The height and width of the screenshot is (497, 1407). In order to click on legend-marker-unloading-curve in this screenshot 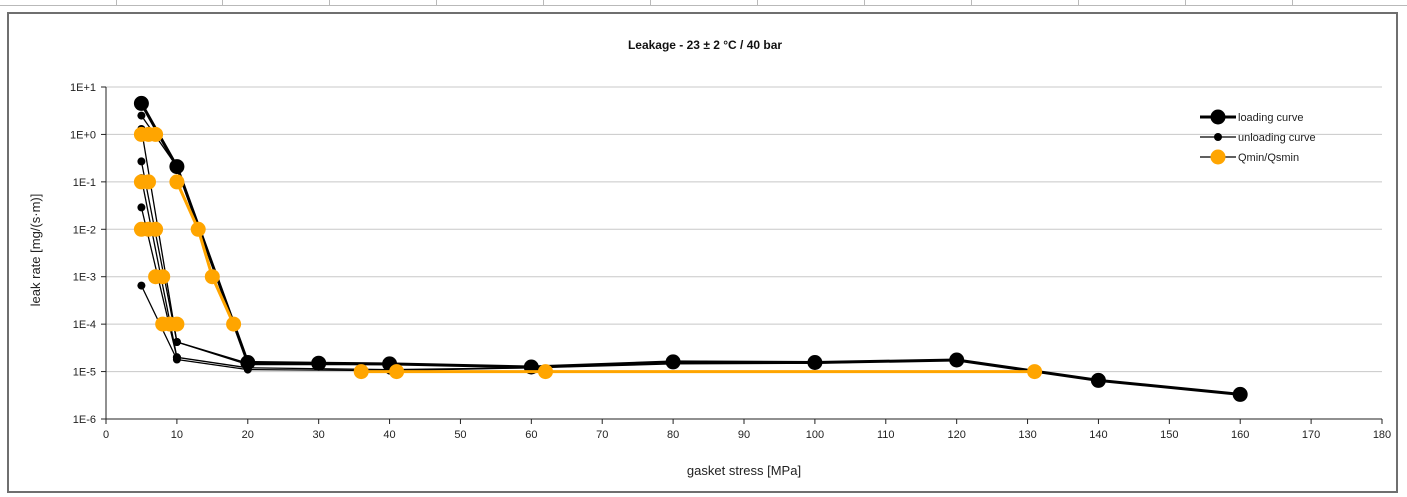, I will do `click(1218, 137)`.